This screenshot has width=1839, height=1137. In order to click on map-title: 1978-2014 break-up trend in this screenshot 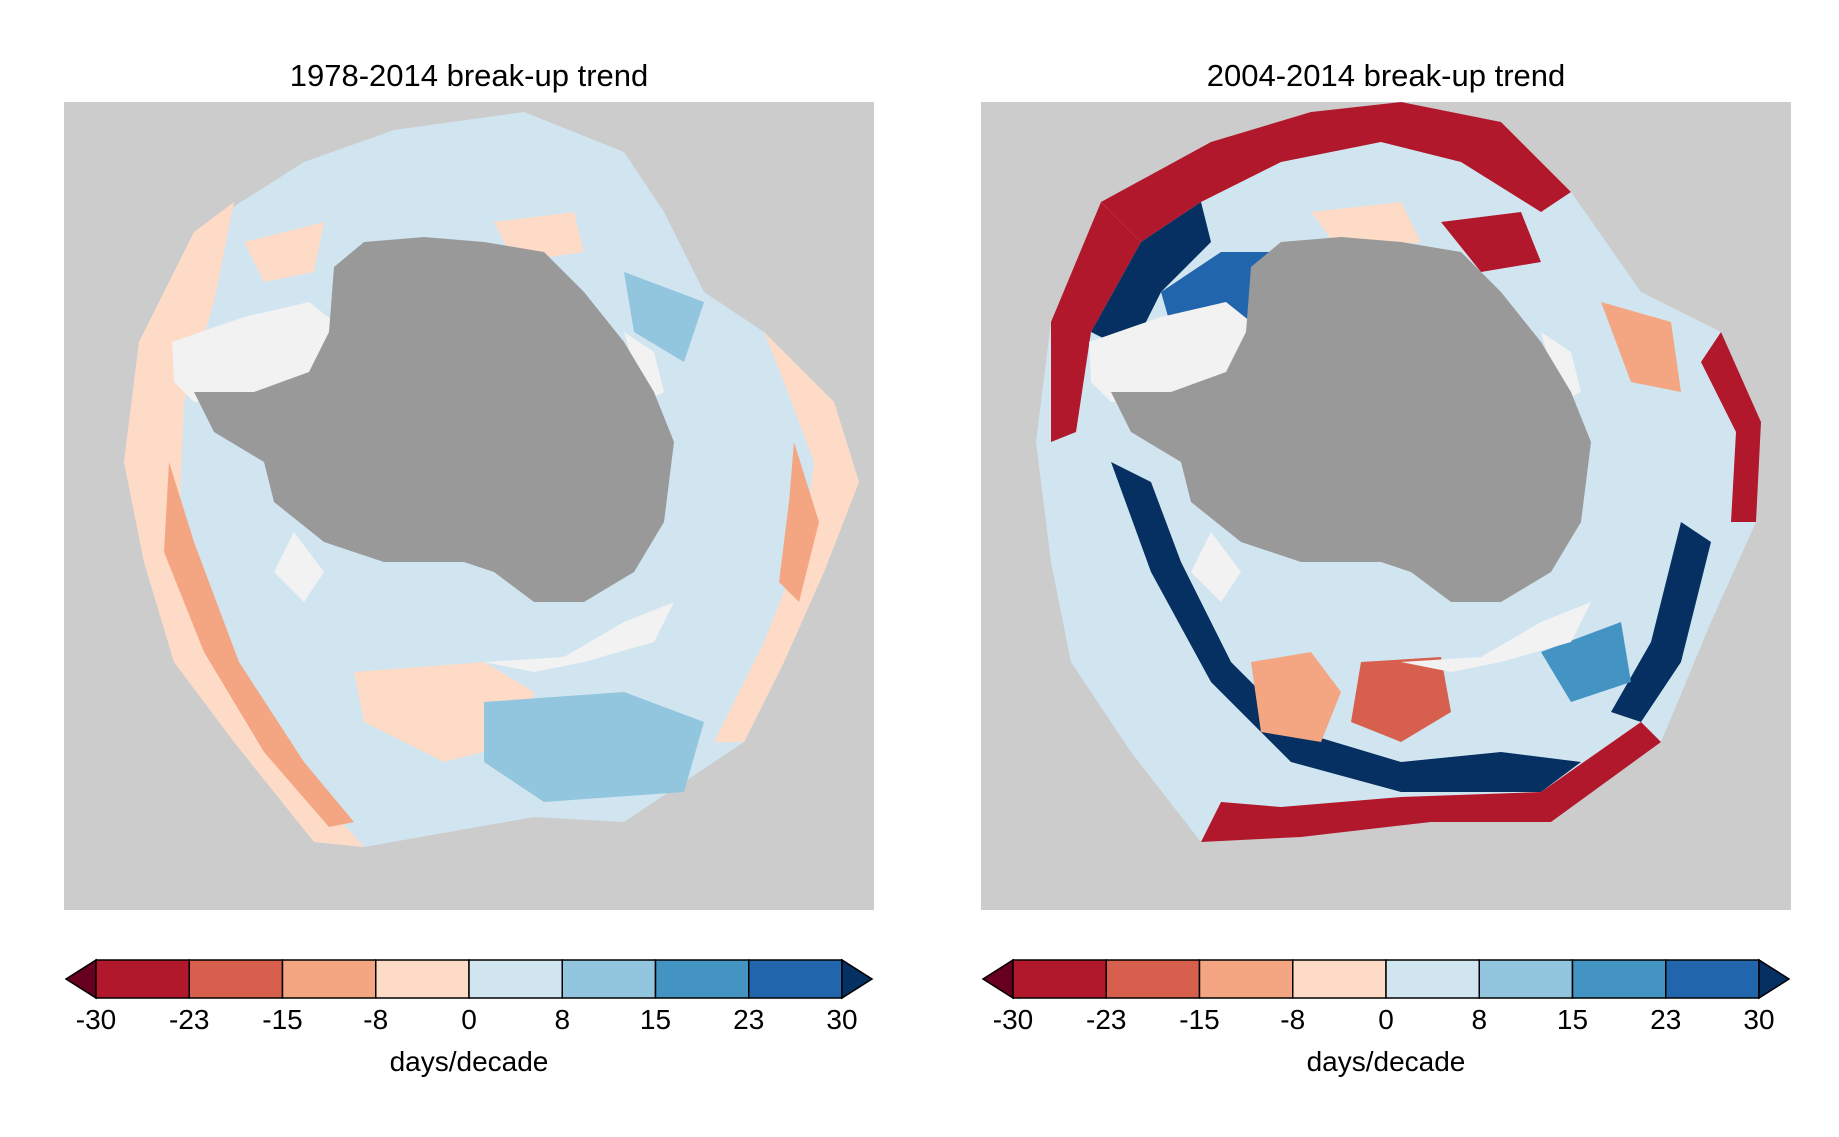, I will do `click(469, 75)`.